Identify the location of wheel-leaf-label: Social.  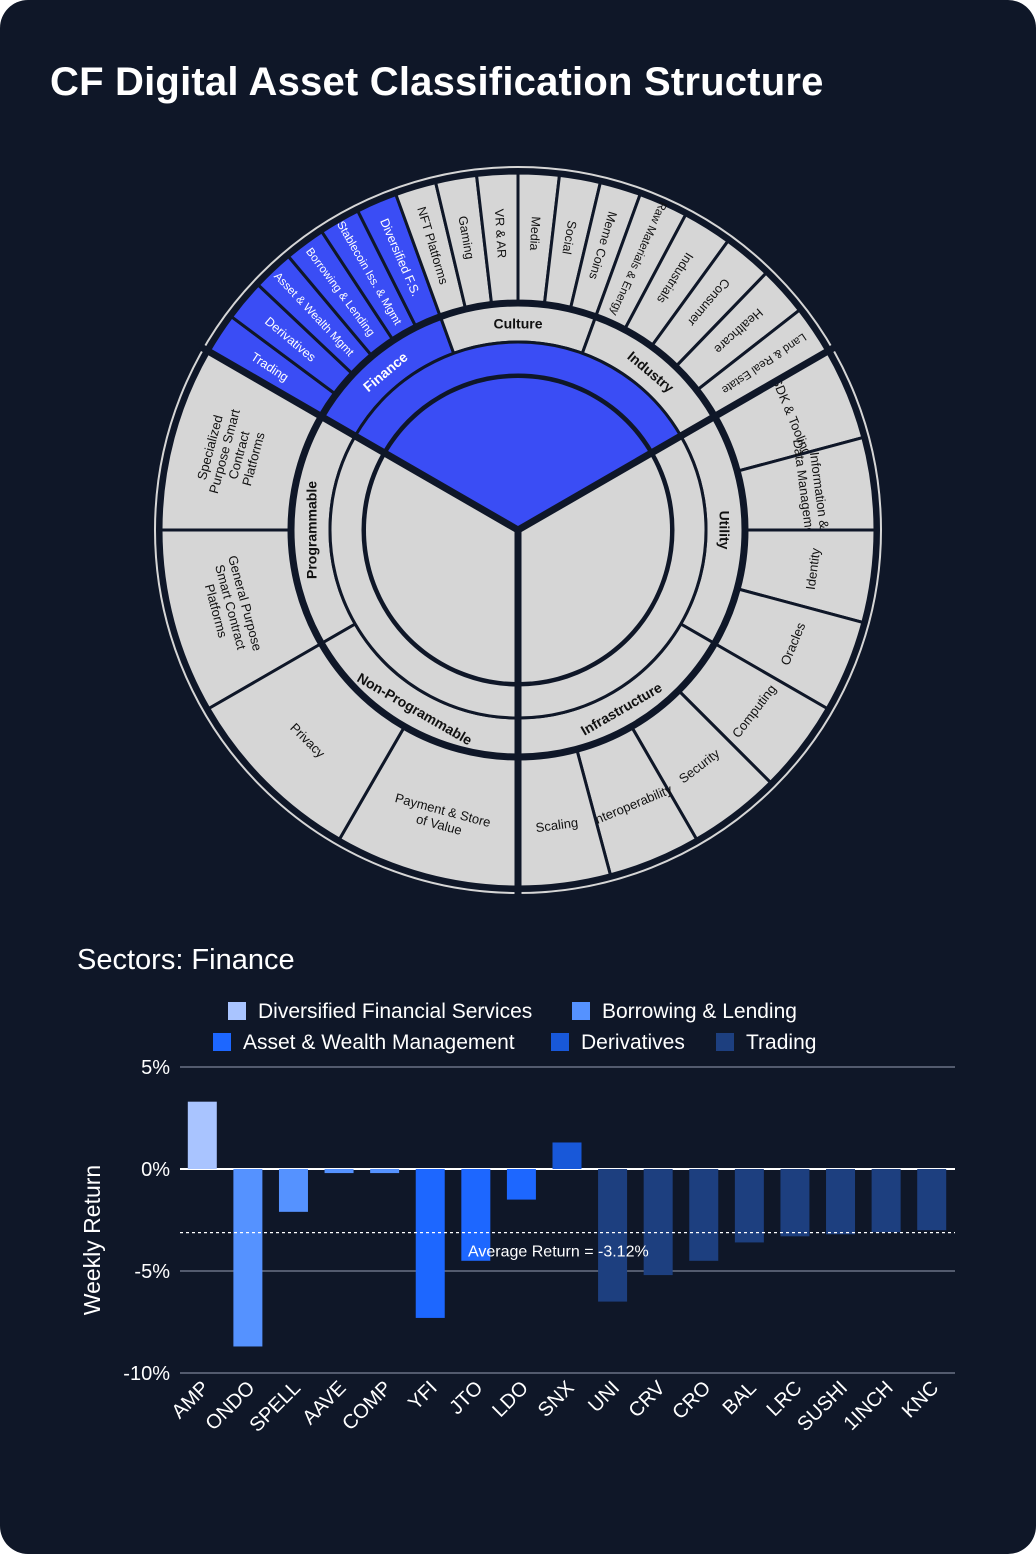
(569, 237).